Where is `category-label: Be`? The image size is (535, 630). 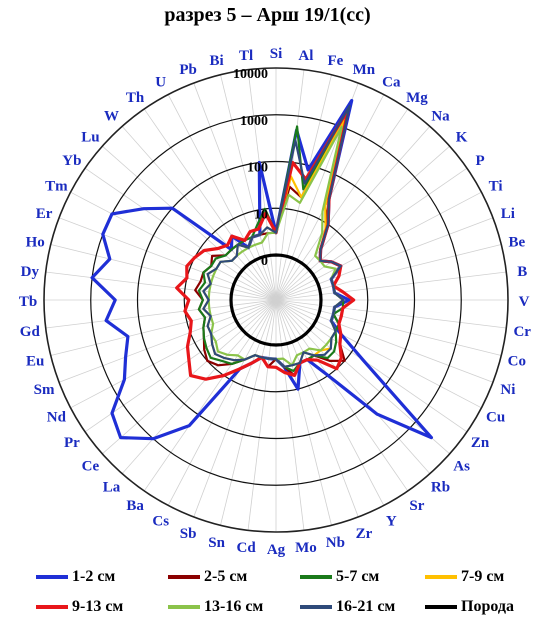 category-label: Be is located at coordinates (516, 243).